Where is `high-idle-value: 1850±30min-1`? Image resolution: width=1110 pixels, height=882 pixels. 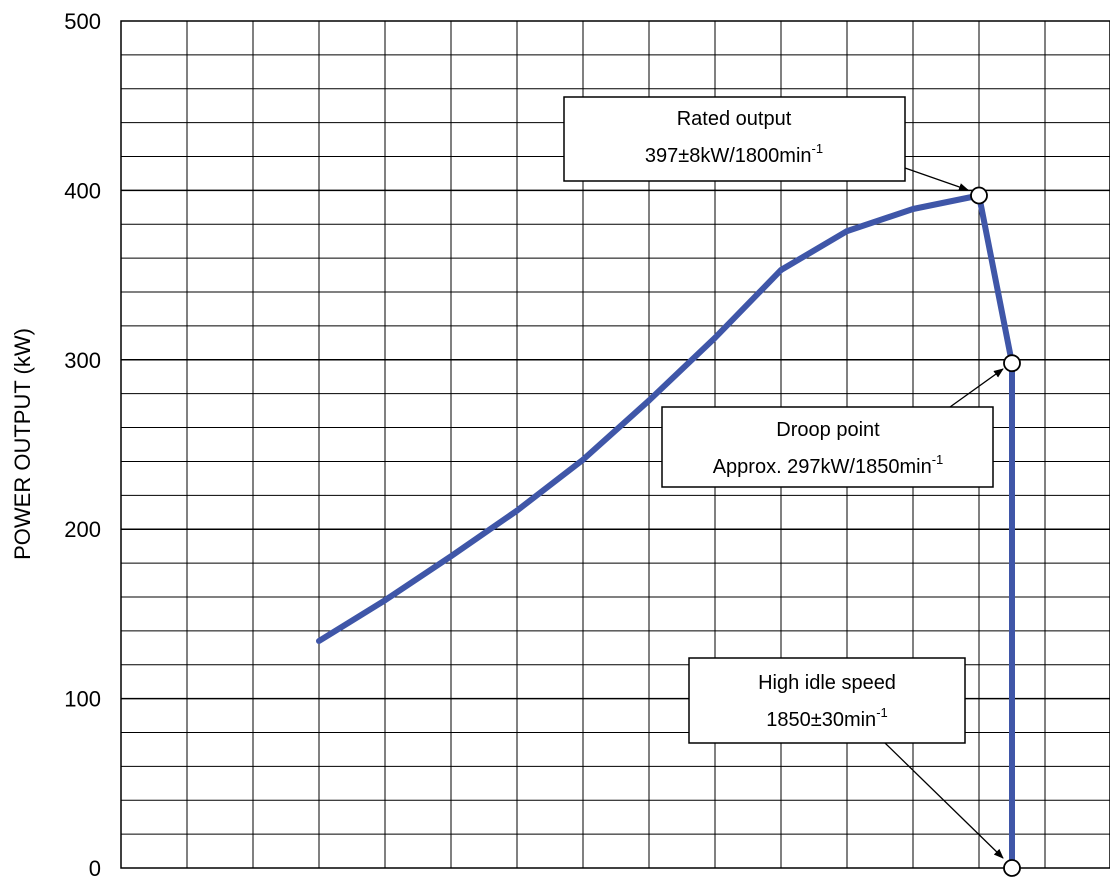 high-idle-value: 1850±30min-1 is located at coordinates (827, 718).